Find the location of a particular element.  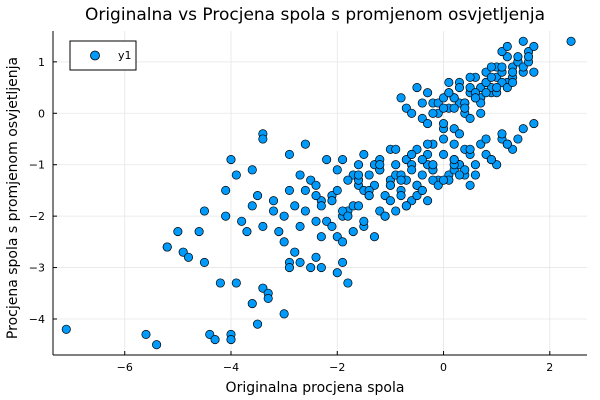

y-tick-label: 0 is located at coordinates (41, 113).